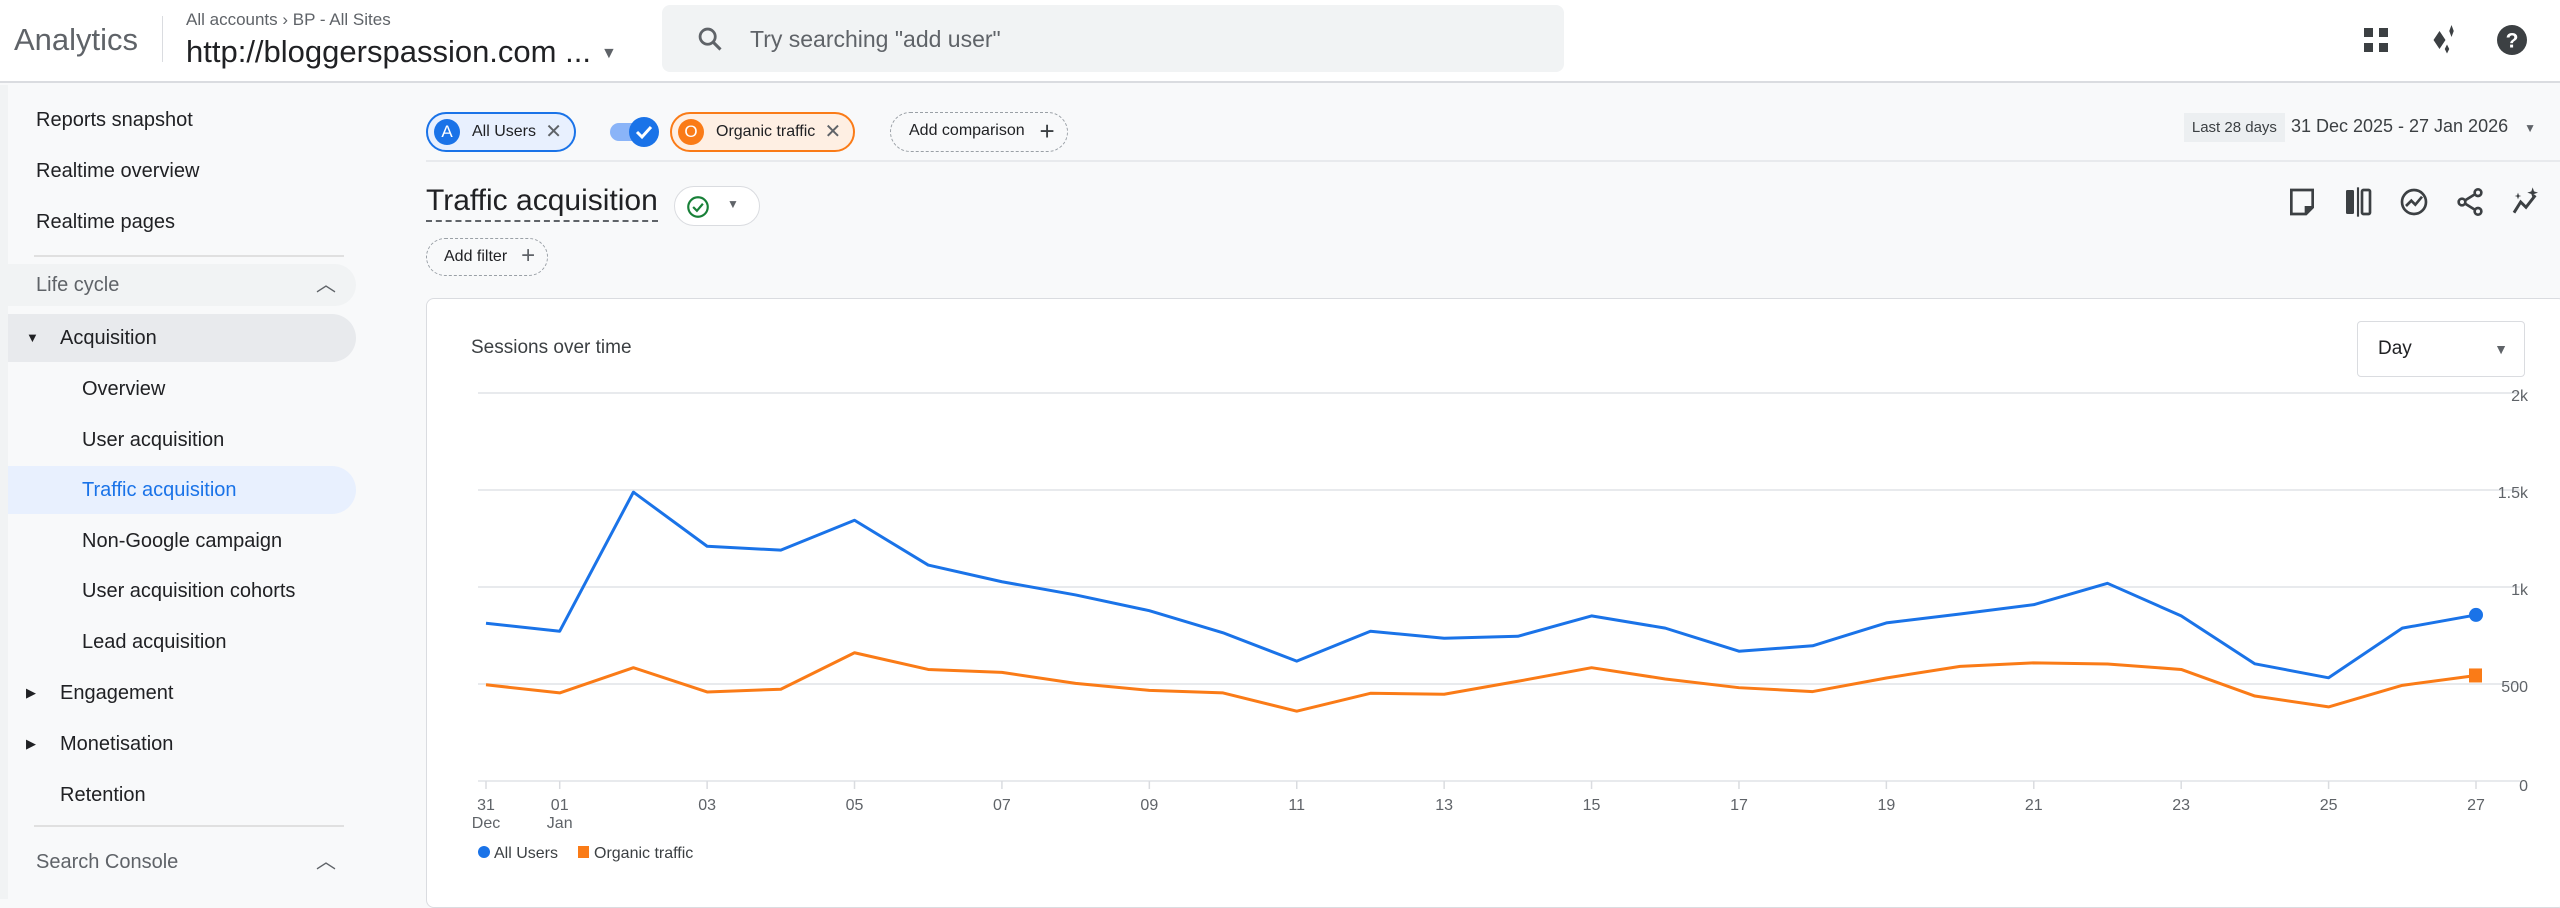 This screenshot has height=908, width=2560. Describe the element at coordinates (2470, 202) in the screenshot. I see `share-icon` at that location.